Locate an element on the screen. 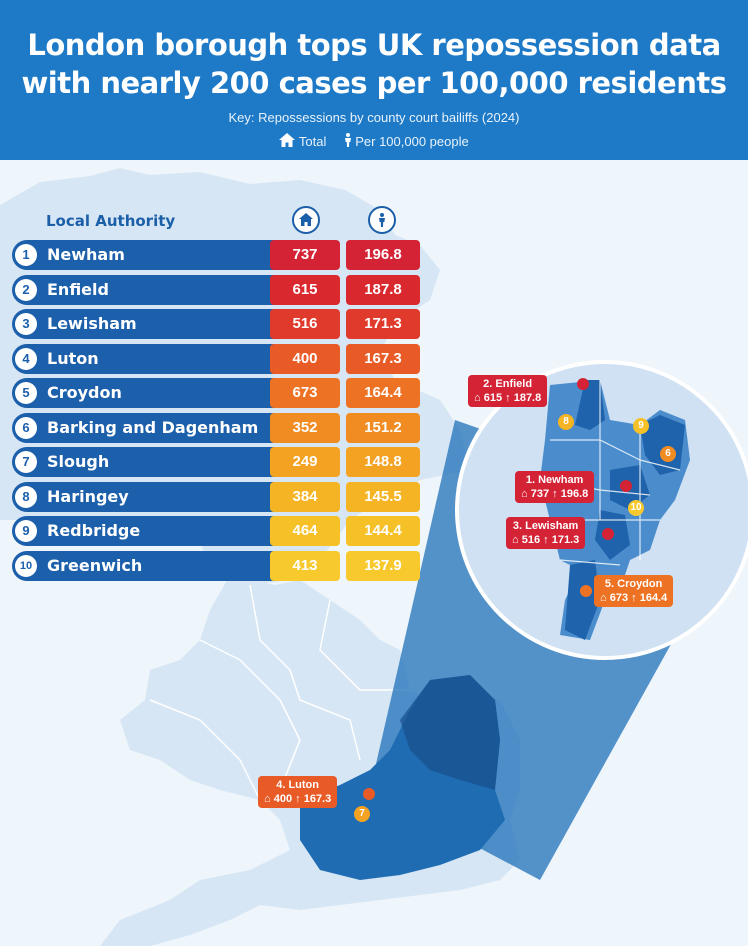 This screenshot has height=946, width=748. marker-greenwich: 10 is located at coordinates (636, 508).